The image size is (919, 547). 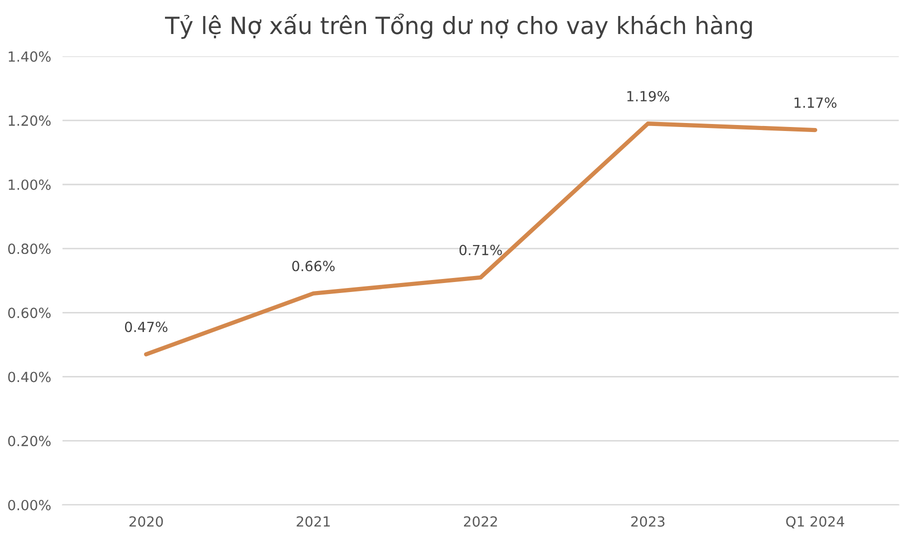 I want to click on data-label: 0.71%, so click(x=480, y=250).